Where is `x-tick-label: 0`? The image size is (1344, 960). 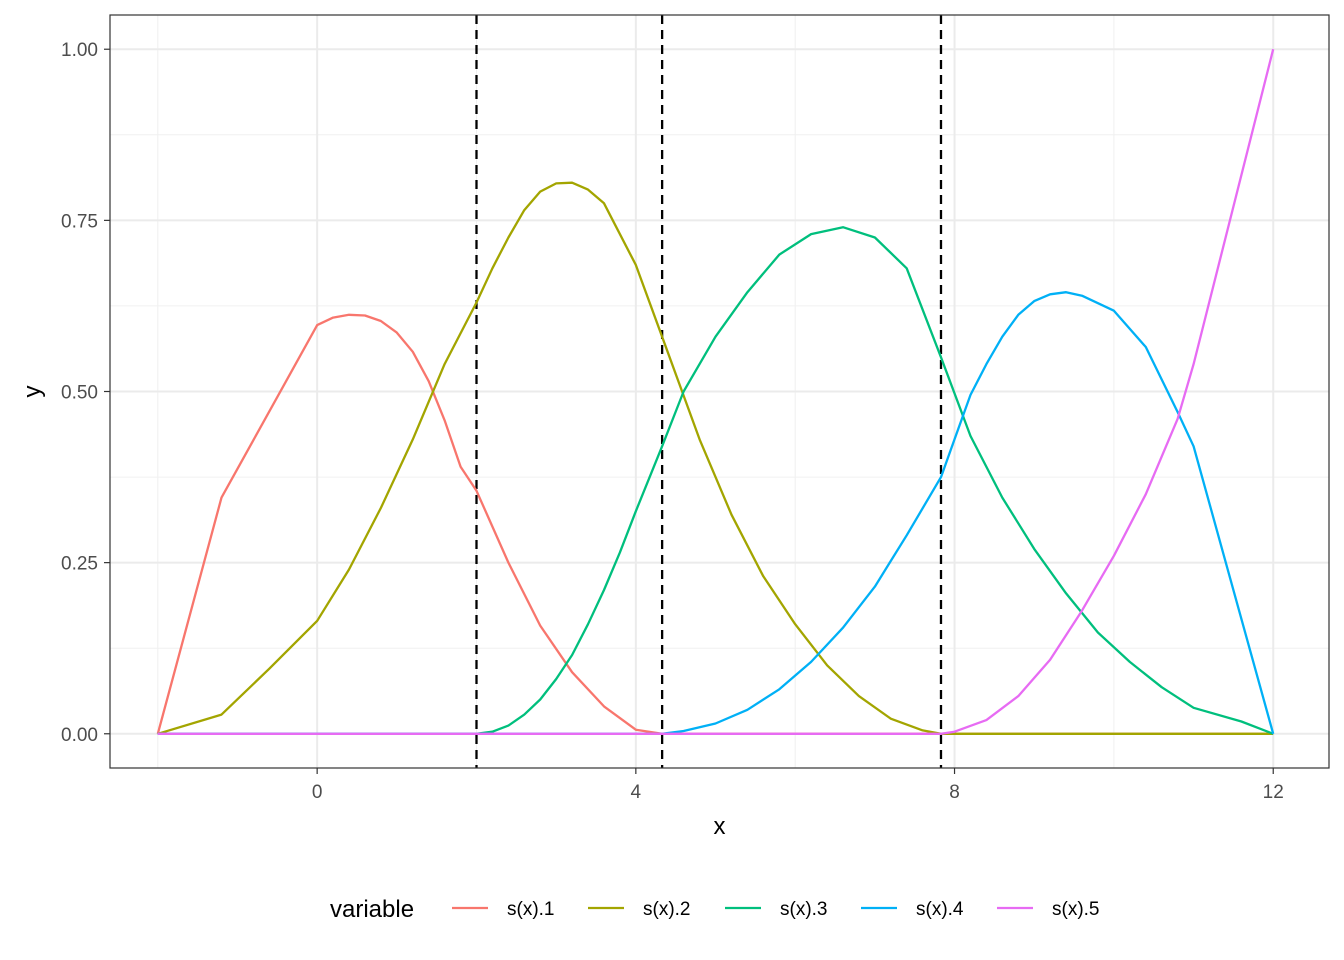 x-tick-label: 0 is located at coordinates (317, 792).